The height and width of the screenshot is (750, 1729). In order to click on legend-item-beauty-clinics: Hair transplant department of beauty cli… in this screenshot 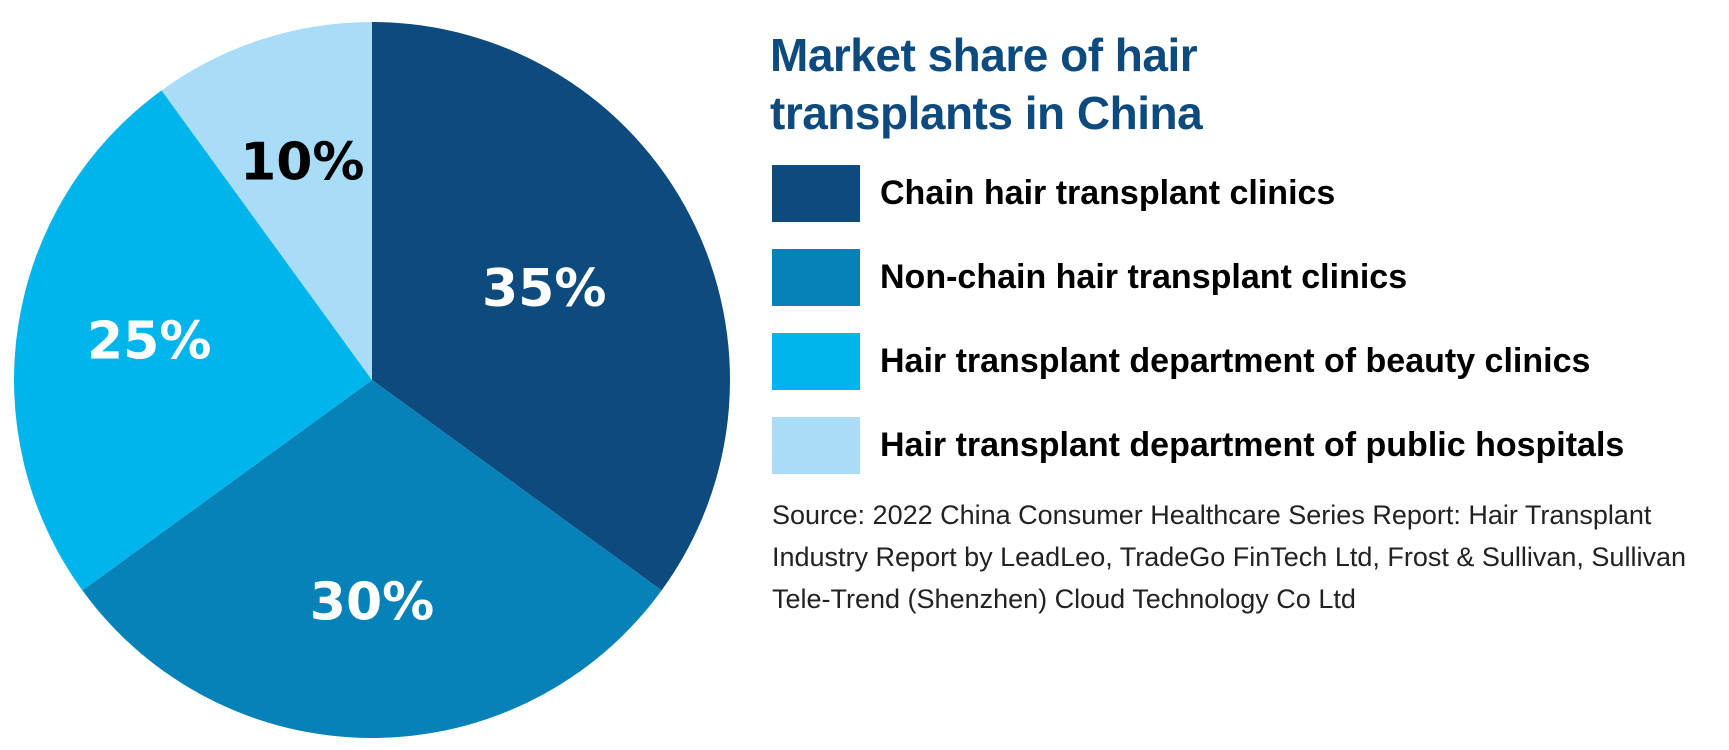, I will do `click(1198, 361)`.